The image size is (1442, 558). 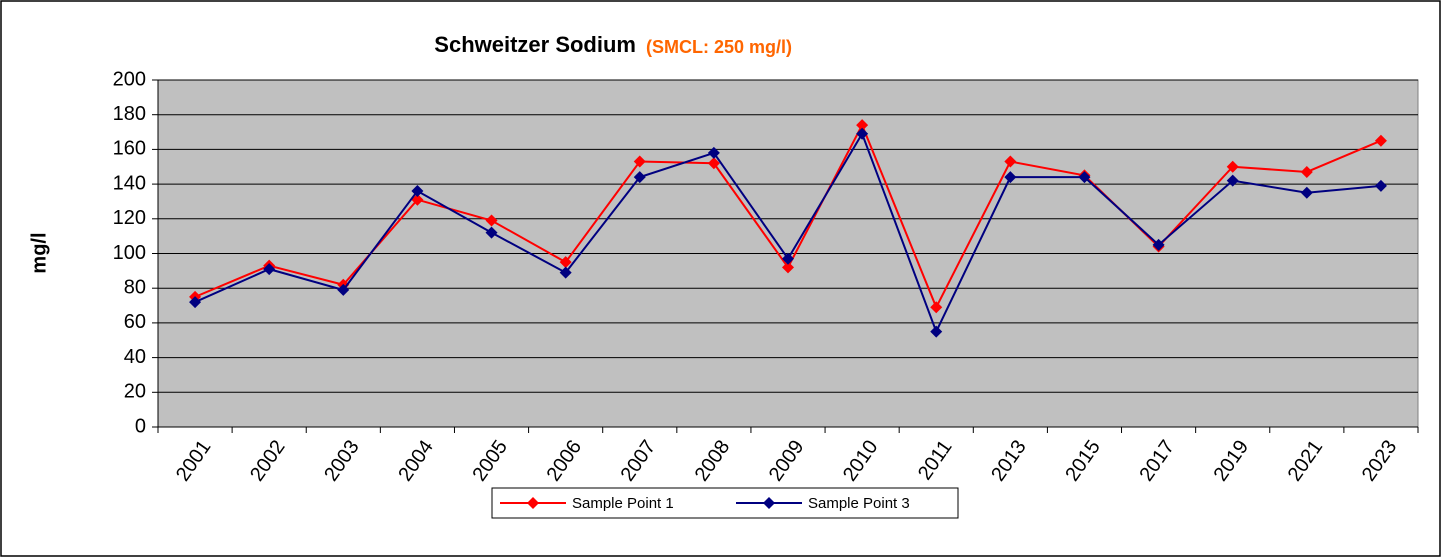 I want to click on legend-label: Sample Point 1, so click(x=623, y=503).